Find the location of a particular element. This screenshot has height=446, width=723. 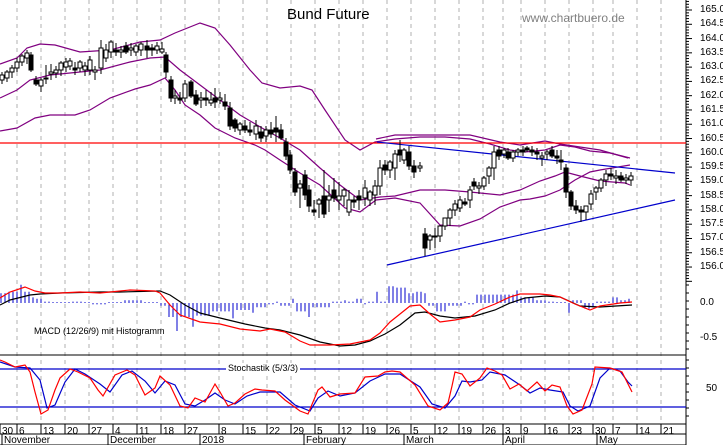

price-tick: 157.0 is located at coordinates (711, 238).